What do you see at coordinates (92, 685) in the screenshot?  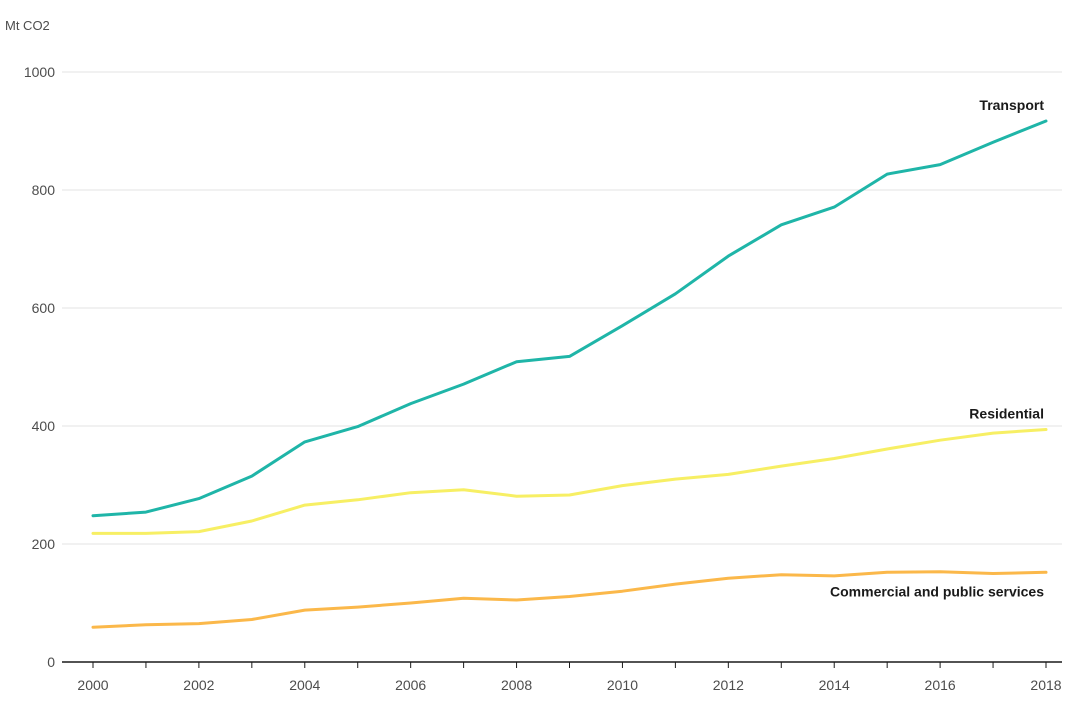 I see `x-tick-label: 2000` at bounding box center [92, 685].